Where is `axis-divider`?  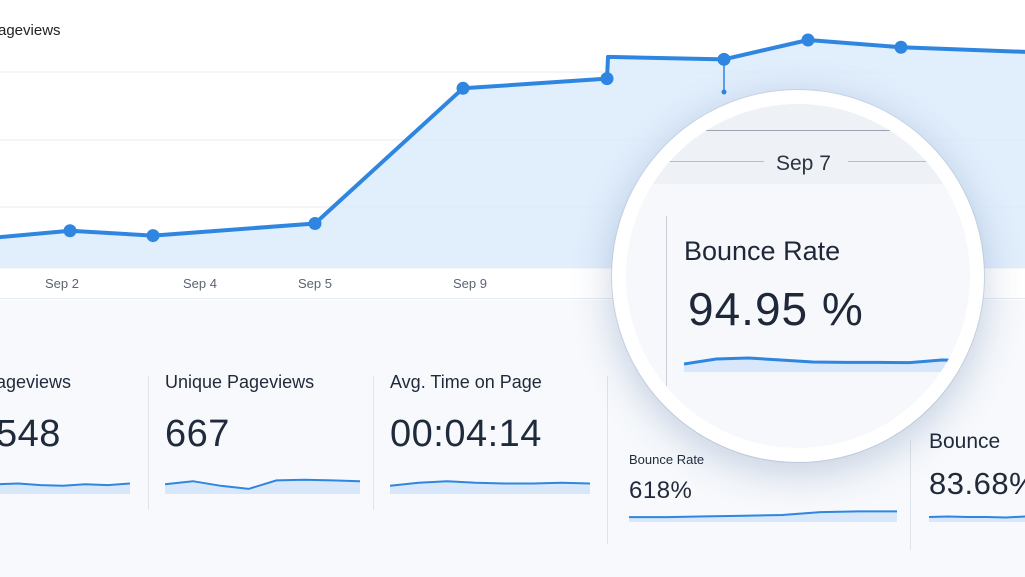
axis-divider is located at coordinates (512, 298).